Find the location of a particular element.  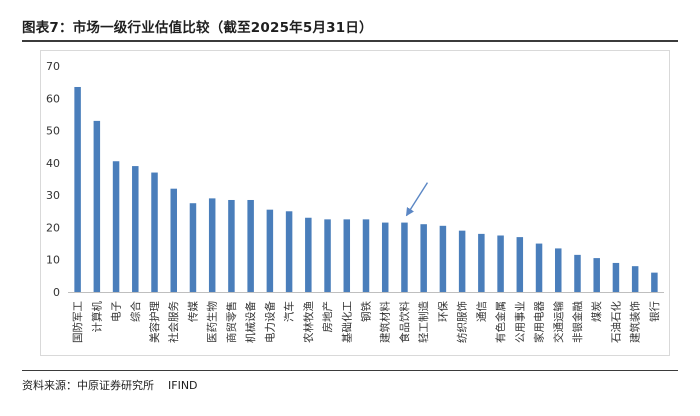

x-tick-label: 电子 is located at coordinates (116, 311).